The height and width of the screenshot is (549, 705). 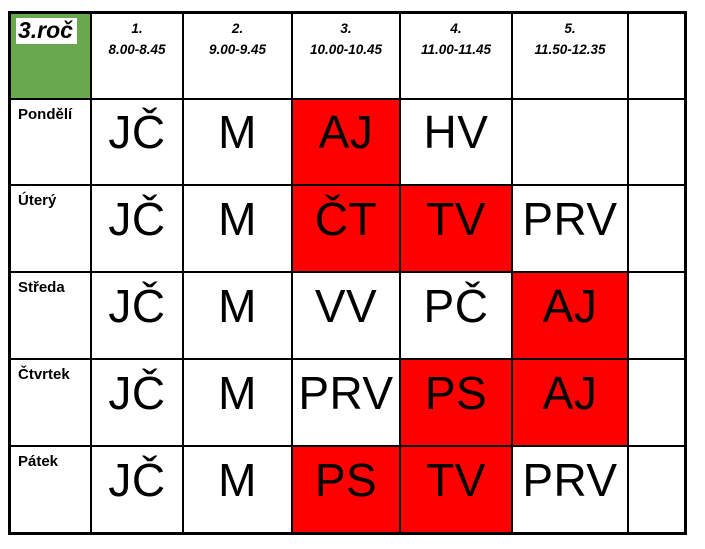 I want to click on class-title: 3.roč, so click(x=46, y=31).